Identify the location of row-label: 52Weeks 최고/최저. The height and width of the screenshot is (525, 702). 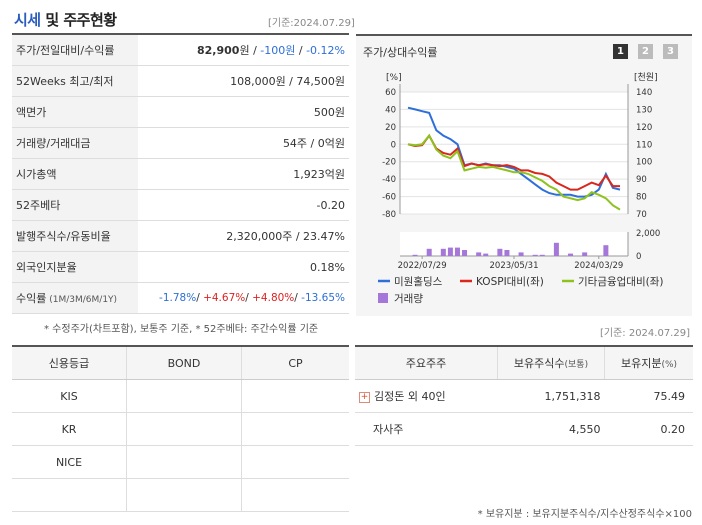
(75, 81).